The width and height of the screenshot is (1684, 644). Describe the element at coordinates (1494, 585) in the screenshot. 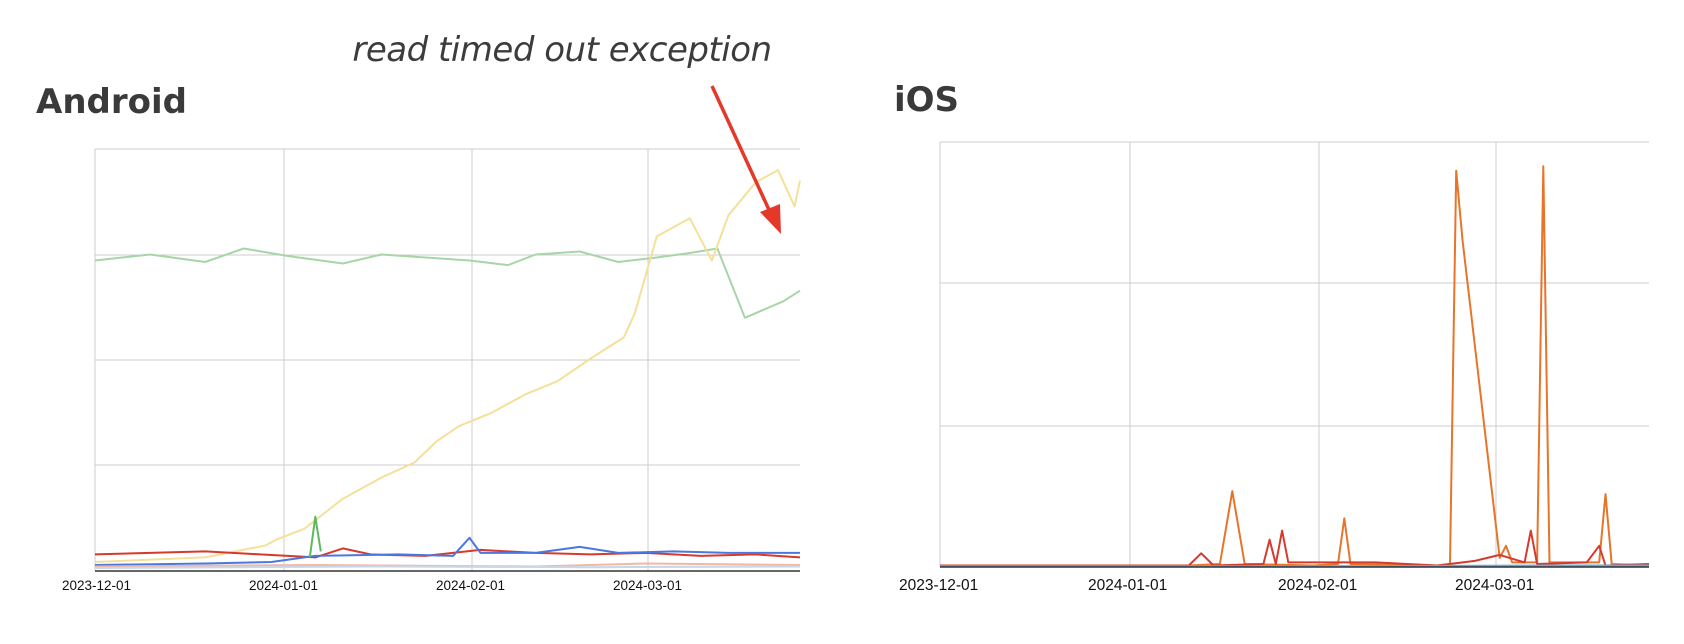

I see `ios-x-tick-label: 2024-03-01` at that location.